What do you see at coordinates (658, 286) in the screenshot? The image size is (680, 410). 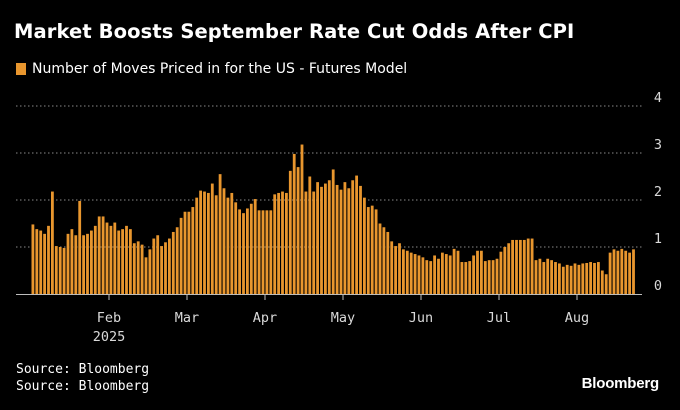 I see `y-tick-label: 0` at bounding box center [658, 286].